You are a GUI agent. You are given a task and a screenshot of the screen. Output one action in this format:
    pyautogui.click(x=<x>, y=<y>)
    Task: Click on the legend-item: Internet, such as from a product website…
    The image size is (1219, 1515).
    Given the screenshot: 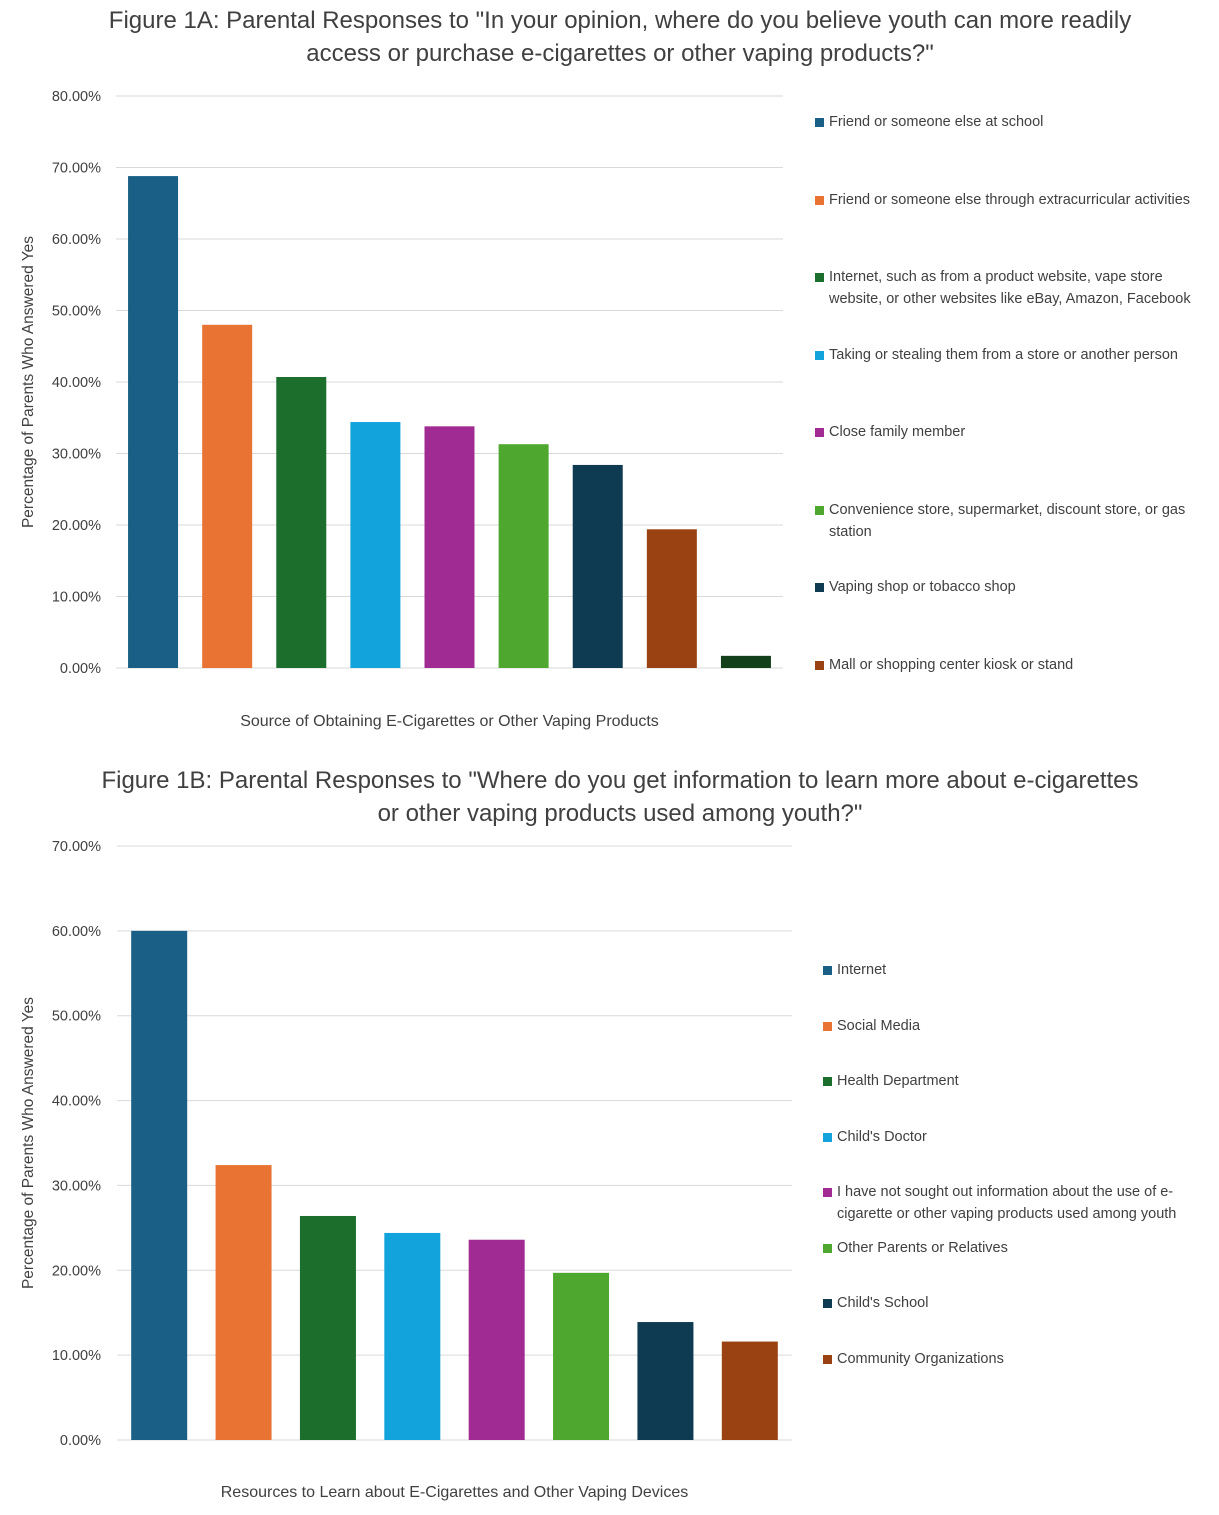 What is the action you would take?
    pyautogui.click(x=1015, y=288)
    